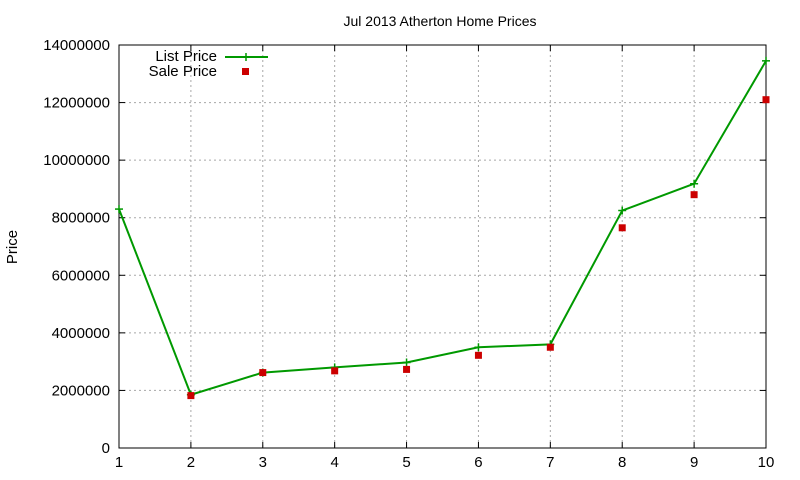 The height and width of the screenshot is (480, 800). What do you see at coordinates (81, 275) in the screenshot?
I see `y-tick-label: 6000000` at bounding box center [81, 275].